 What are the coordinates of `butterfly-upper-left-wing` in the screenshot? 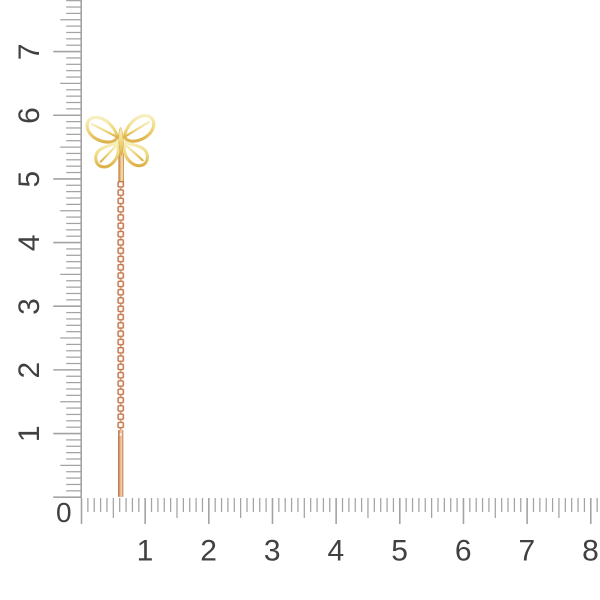 It's located at (102, 129).